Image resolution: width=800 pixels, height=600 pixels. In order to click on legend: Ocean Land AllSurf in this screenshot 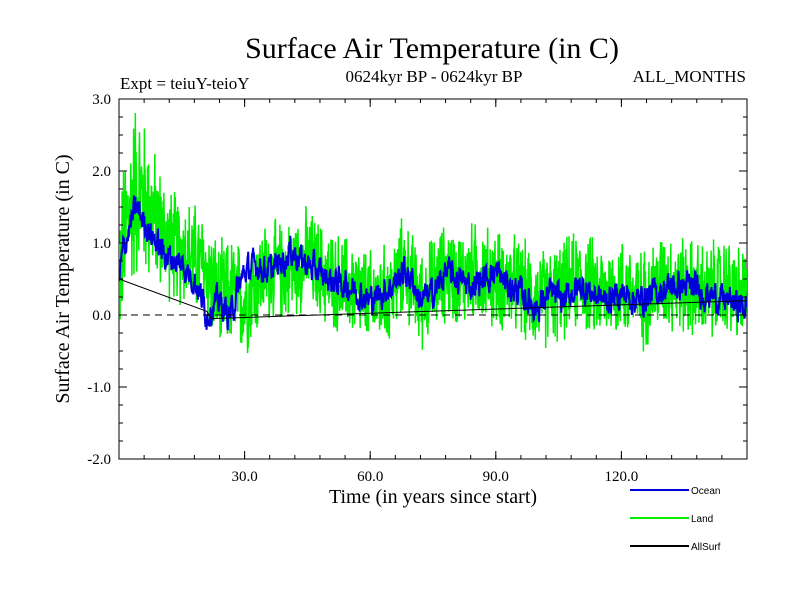, I will do `click(675, 519)`.